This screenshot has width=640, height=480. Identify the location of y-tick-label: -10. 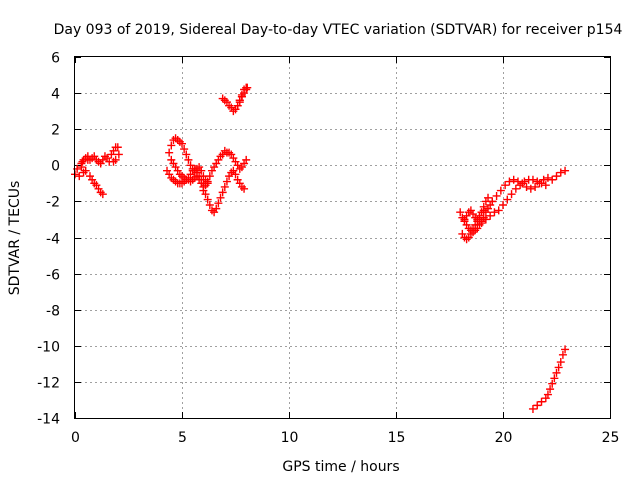
(48, 348).